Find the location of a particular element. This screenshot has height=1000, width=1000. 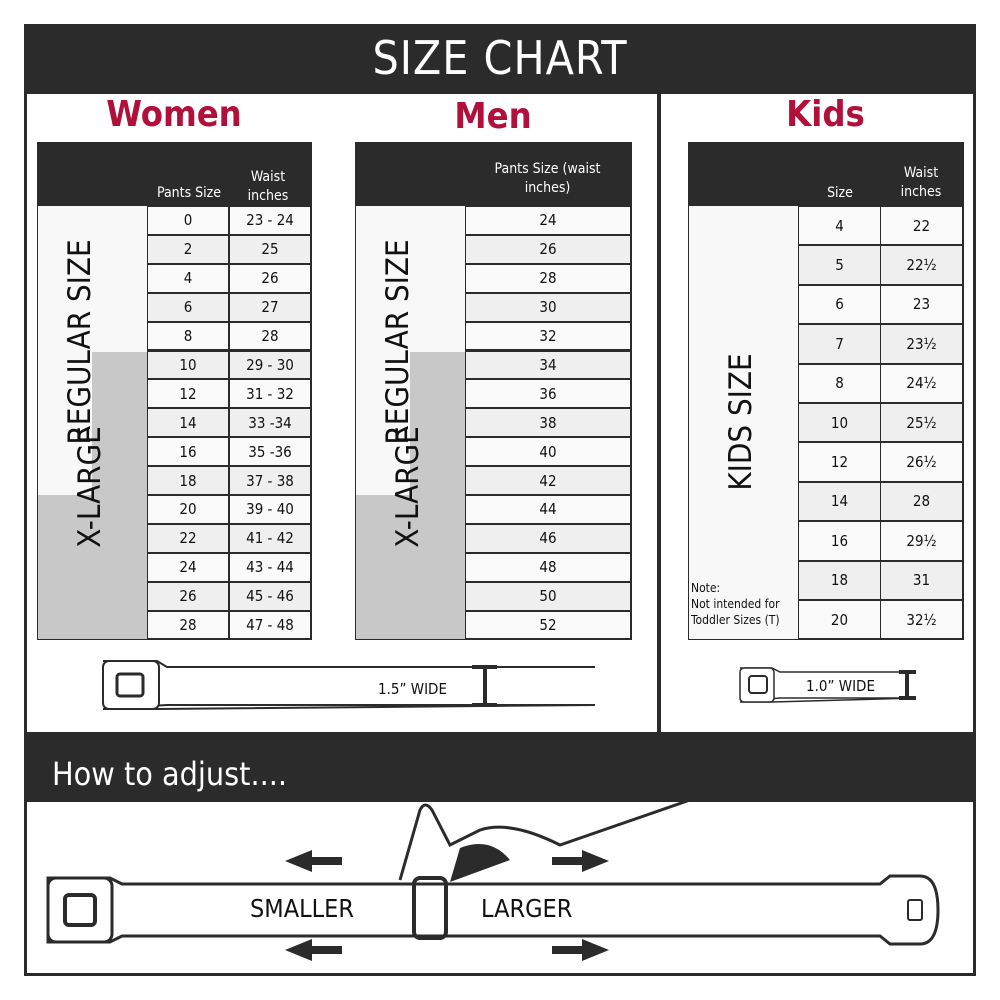

kids-note-title: Note: is located at coordinates (706, 588).